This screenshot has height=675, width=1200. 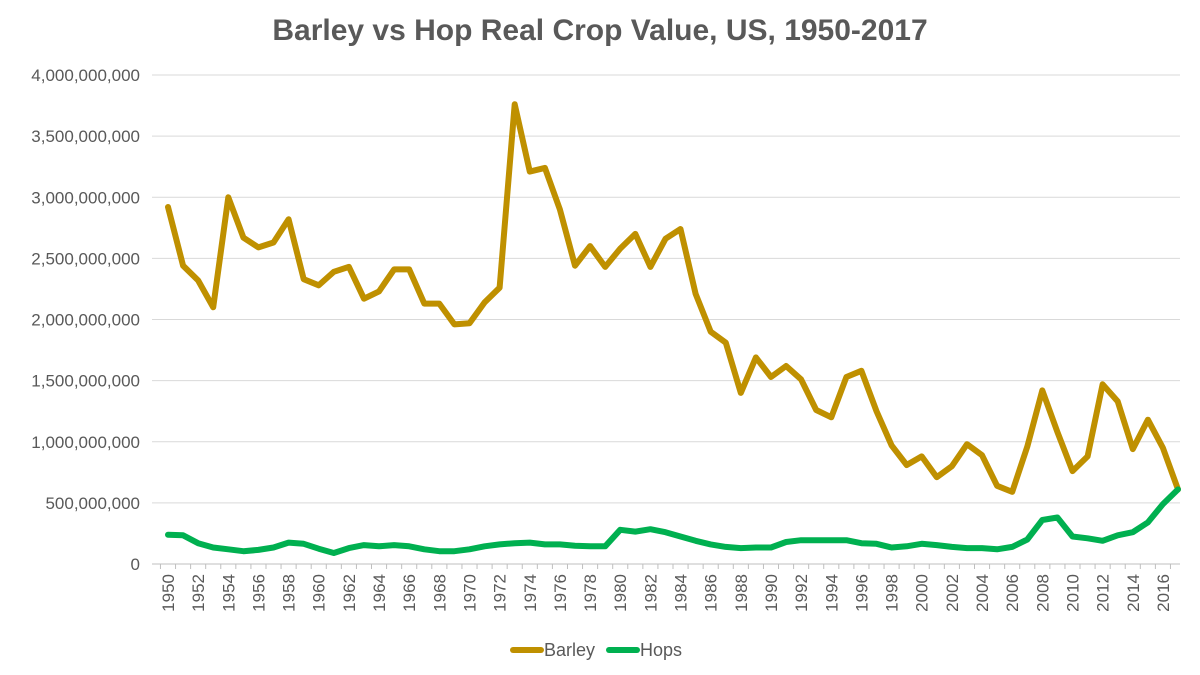 I want to click on x-tick-label: 1962, so click(x=349, y=593).